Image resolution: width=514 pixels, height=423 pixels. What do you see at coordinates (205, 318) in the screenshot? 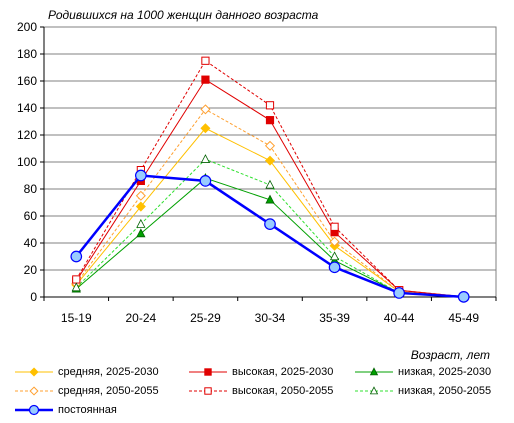
I see `x-tick-label: 25-29` at bounding box center [205, 318].